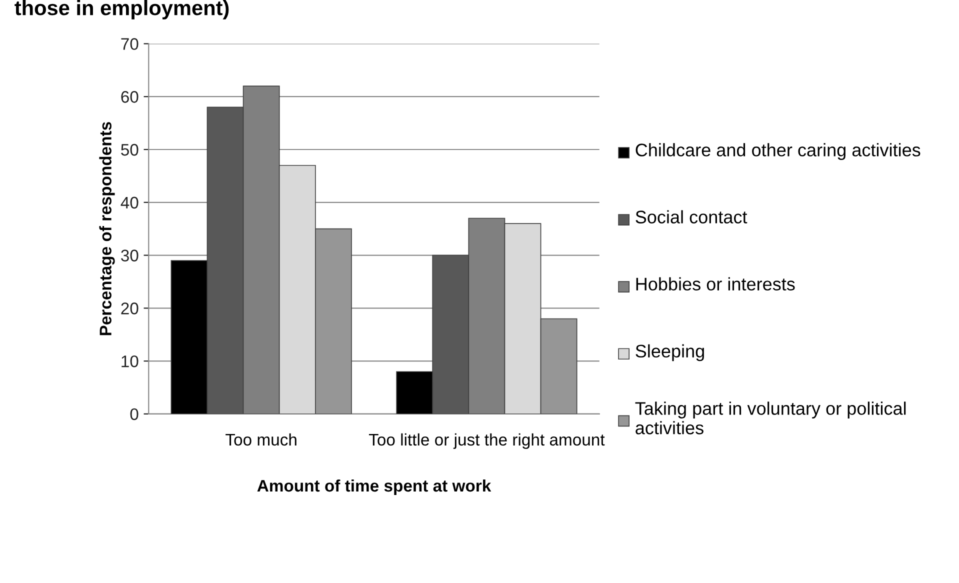  I want to click on y-tick-label: 50, so click(129, 150).